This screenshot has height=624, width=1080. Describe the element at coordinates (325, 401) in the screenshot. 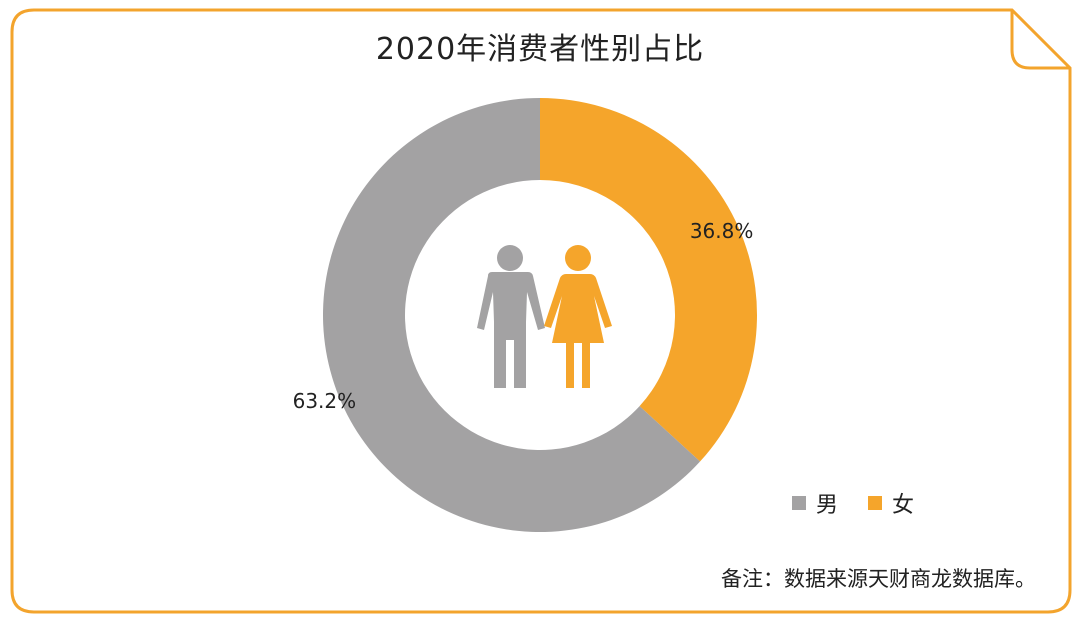

I see `slice-label-male: 63.2%` at that location.